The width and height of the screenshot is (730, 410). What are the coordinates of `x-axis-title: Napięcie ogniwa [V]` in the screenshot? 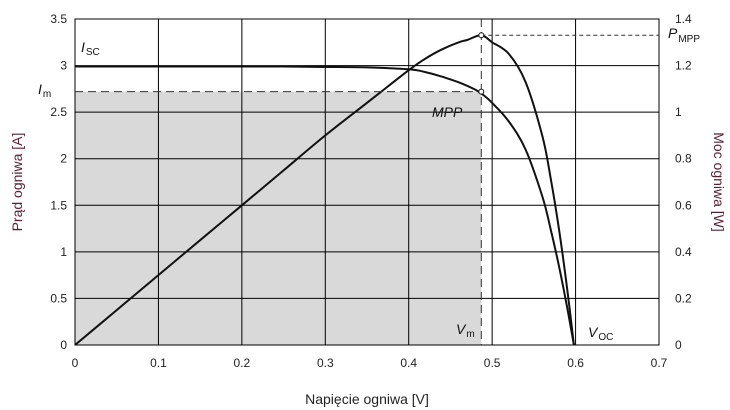 It's located at (367, 399).